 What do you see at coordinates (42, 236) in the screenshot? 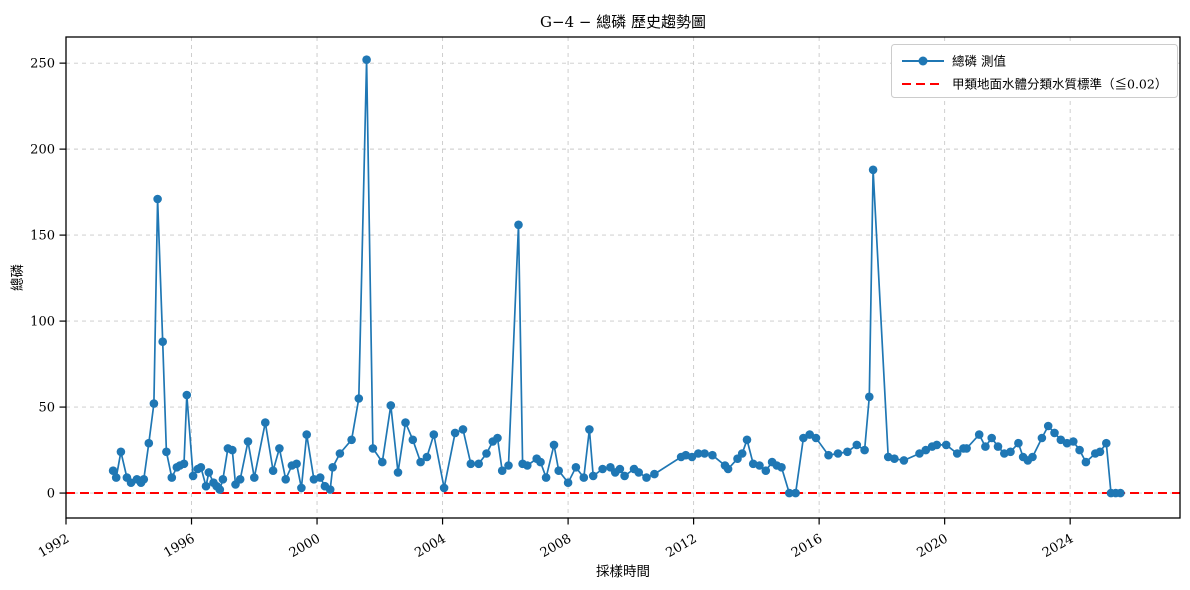
I see `y-tick-label-150: 150` at bounding box center [42, 236].